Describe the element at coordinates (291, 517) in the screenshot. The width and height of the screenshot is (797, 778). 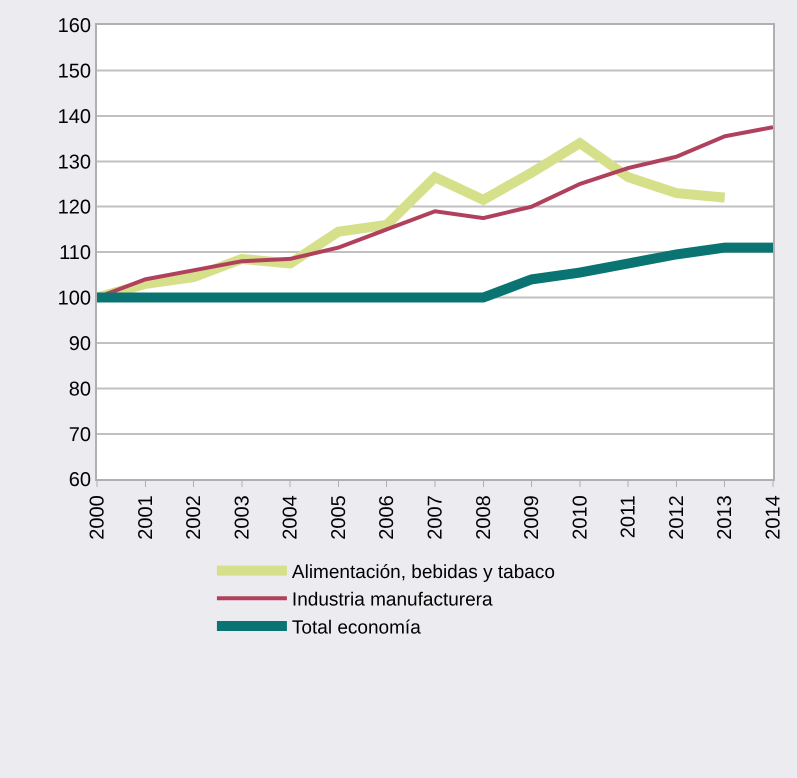
I see `x-tick-label: 2004` at that location.